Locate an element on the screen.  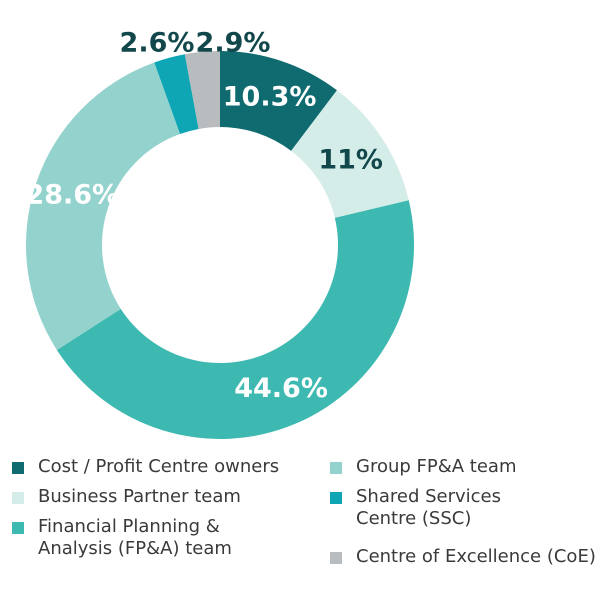
slice-value-label-1: 10.3% is located at coordinates (270, 97).